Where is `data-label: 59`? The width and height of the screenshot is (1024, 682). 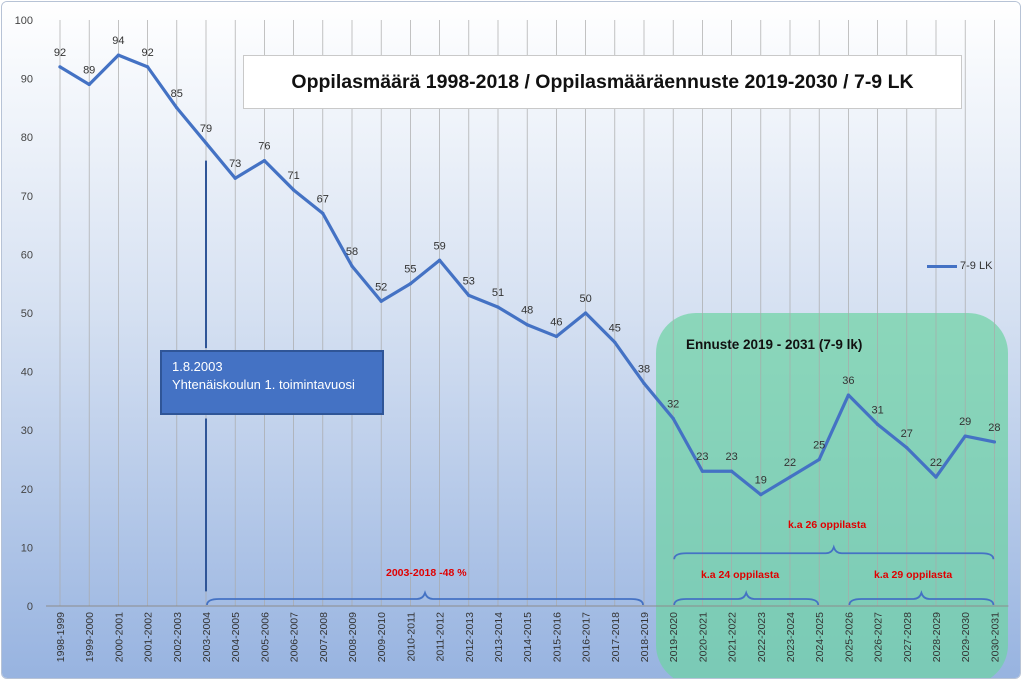 data-label: 59 is located at coordinates (439, 246).